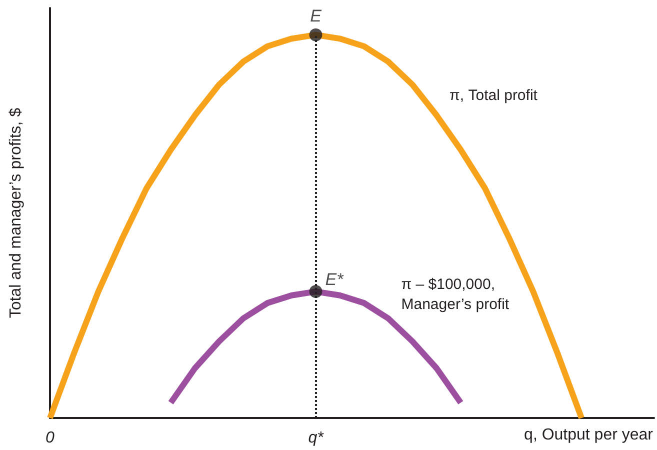 The width and height of the screenshot is (657, 450). I want to click on y-axis-title: Total and manager’s profits, $, so click(16, 213).